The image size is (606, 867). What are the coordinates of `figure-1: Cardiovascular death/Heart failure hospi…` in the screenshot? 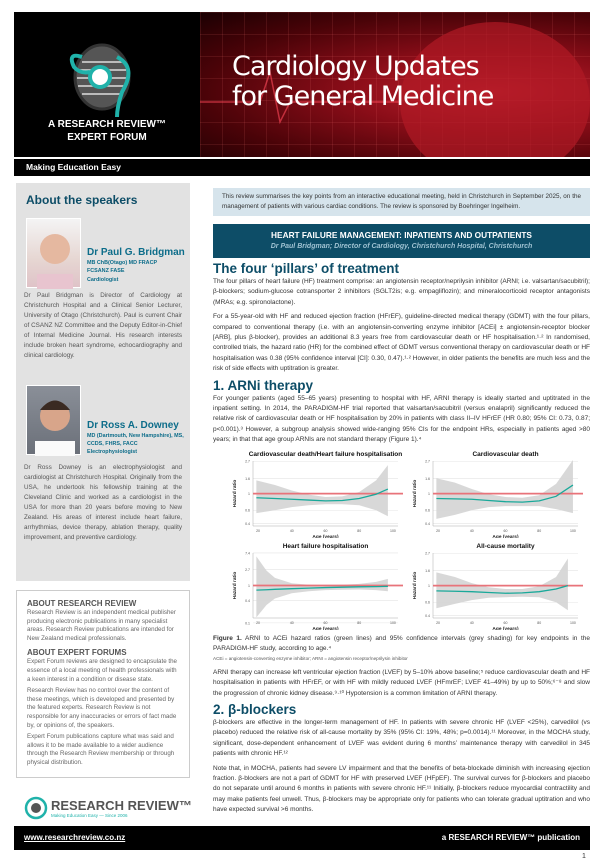 It's located at (406, 539).